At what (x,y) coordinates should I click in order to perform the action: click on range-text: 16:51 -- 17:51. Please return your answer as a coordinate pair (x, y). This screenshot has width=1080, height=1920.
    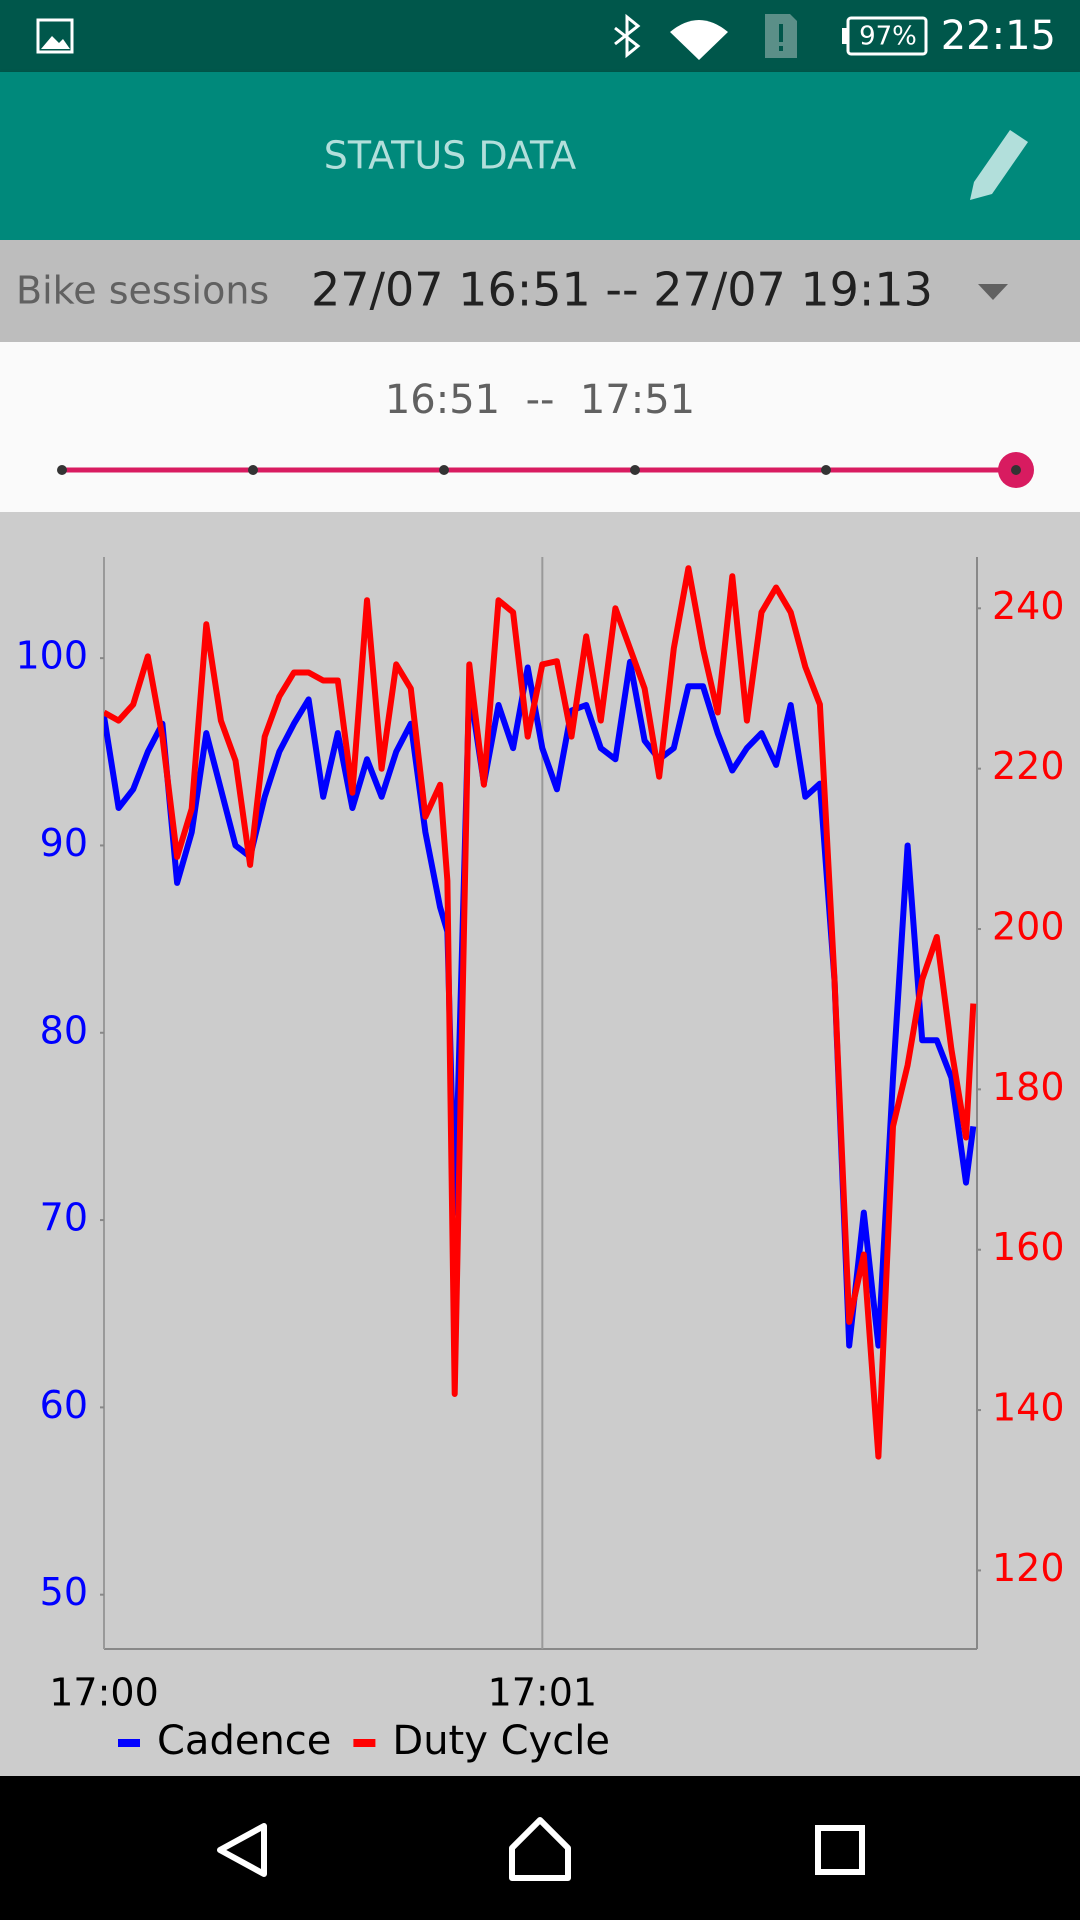
    Looking at the image, I should click on (540, 400).